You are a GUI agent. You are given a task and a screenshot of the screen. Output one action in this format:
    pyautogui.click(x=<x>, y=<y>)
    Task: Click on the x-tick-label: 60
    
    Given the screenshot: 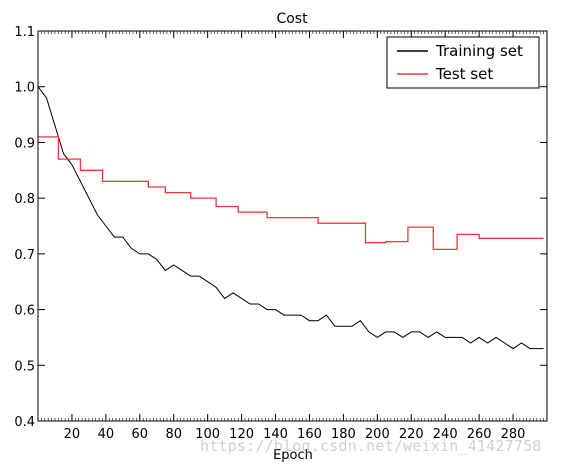 What is the action you would take?
    pyautogui.click(x=140, y=434)
    